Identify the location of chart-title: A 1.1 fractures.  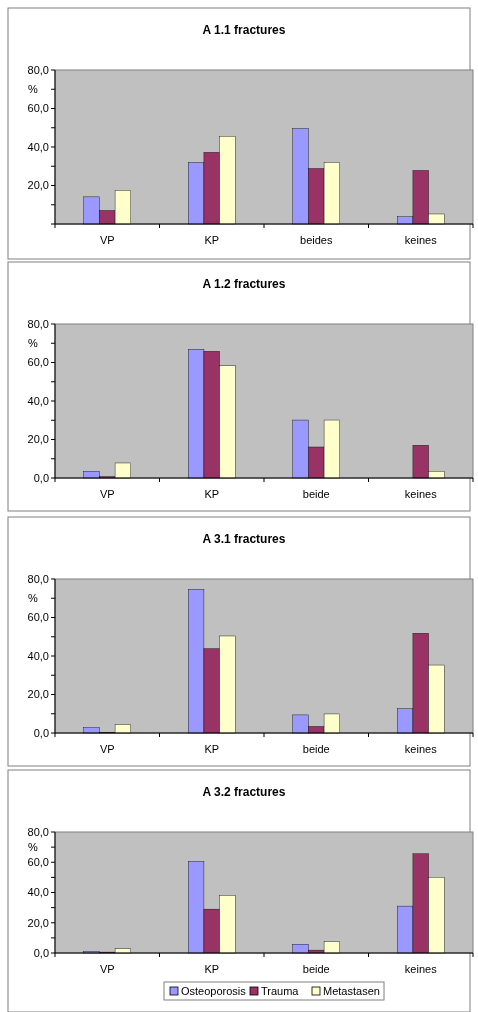
(244, 30).